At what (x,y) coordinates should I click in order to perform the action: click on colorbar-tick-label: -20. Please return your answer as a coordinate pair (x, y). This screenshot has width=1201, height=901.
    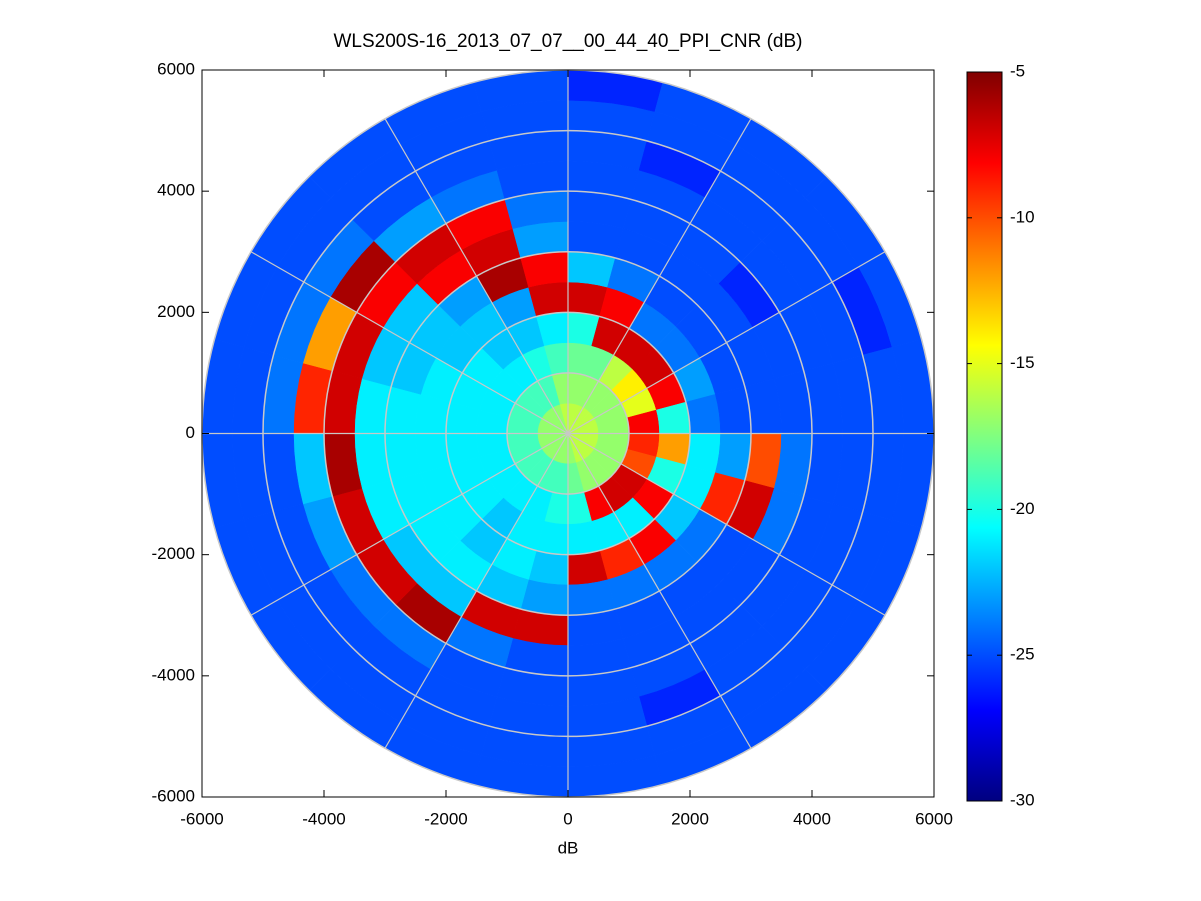
    Looking at the image, I should click on (1022, 508).